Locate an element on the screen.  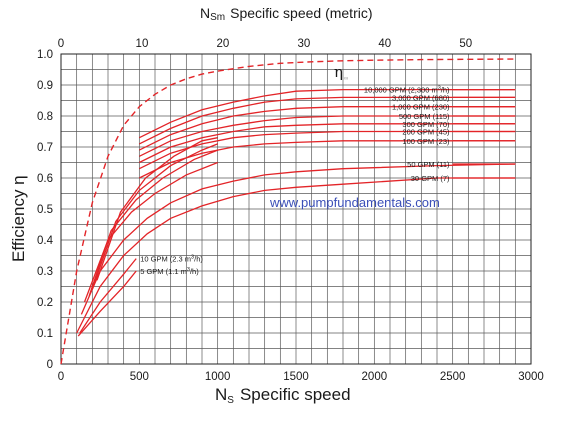
x-tick-label: 1000 is located at coordinates (218, 377).